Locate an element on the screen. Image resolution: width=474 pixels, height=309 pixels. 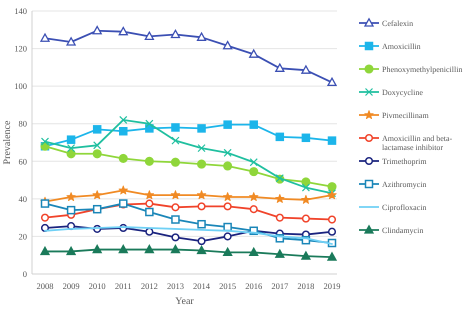
x-tick-label: 2018 is located at coordinates (305, 286).